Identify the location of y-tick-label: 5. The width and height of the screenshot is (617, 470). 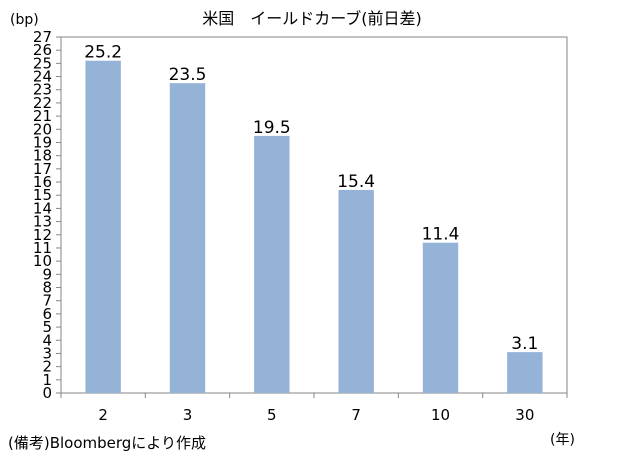
(47, 327).